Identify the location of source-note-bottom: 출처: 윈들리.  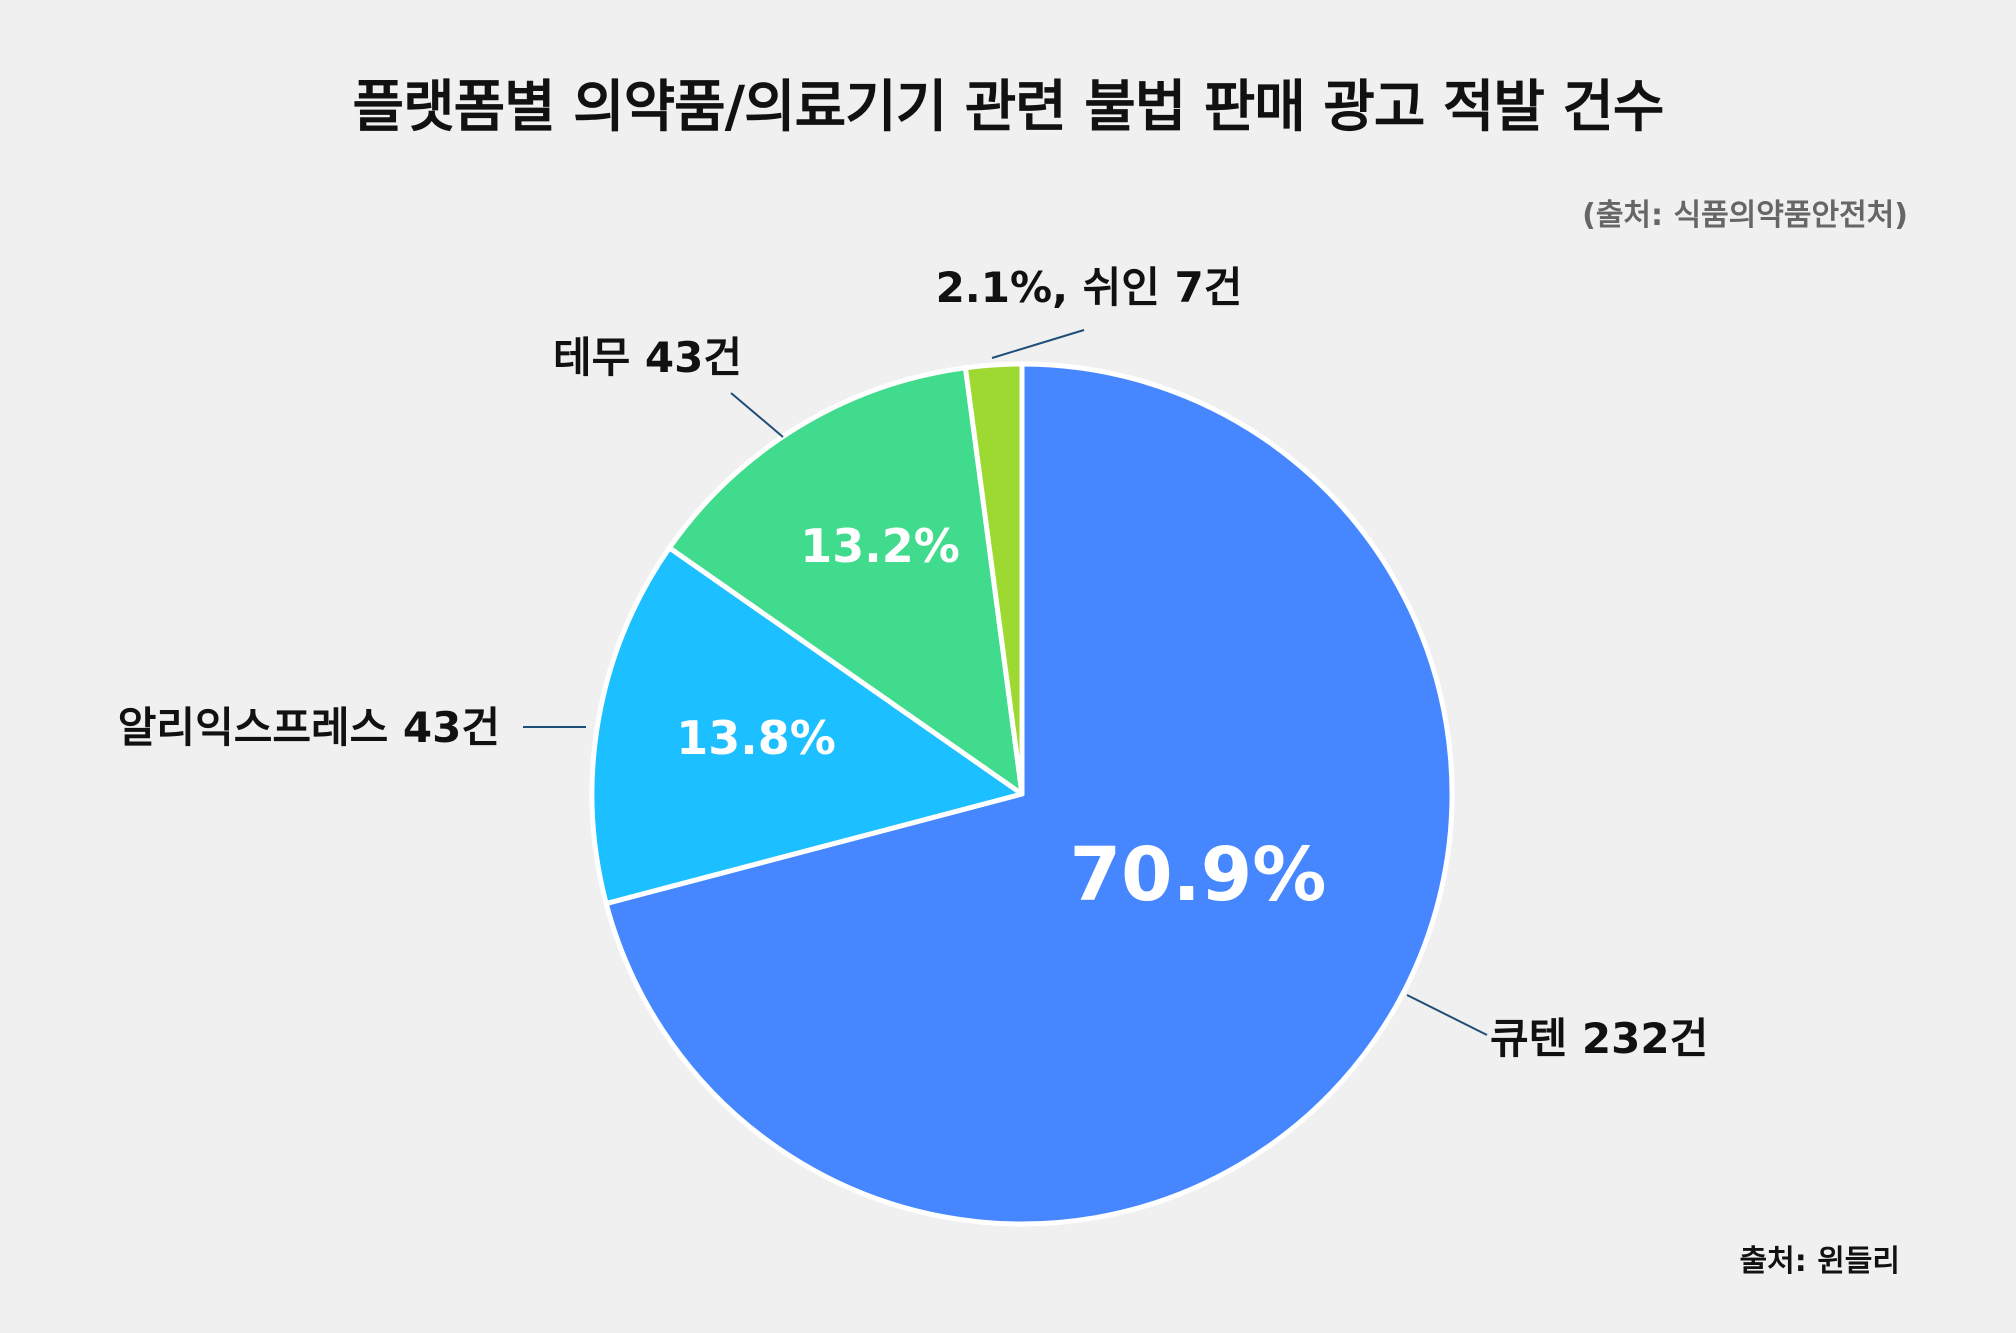
(1819, 1261).